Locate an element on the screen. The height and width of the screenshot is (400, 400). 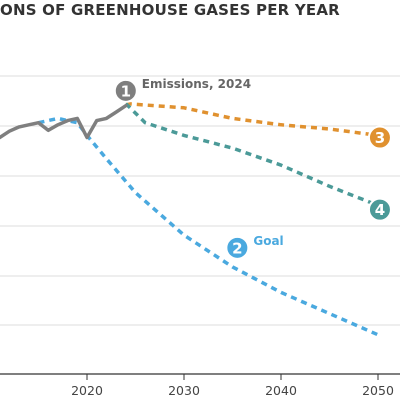
marker-number-2: 2 is located at coordinates (237, 248).